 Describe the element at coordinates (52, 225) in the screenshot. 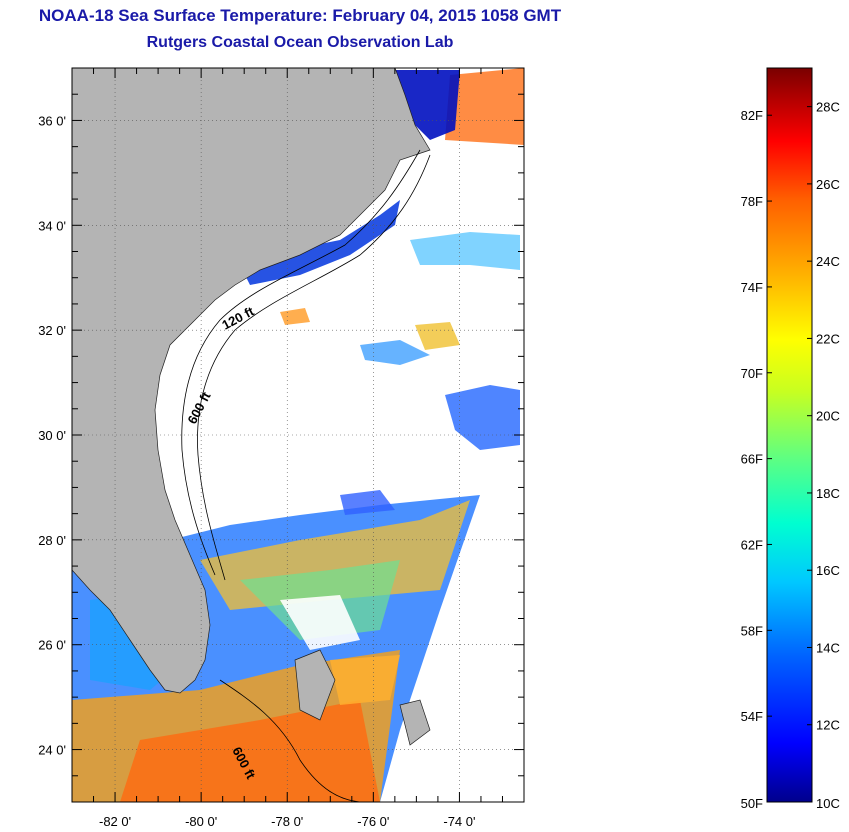

I see `lat-label: 34 0'` at that location.